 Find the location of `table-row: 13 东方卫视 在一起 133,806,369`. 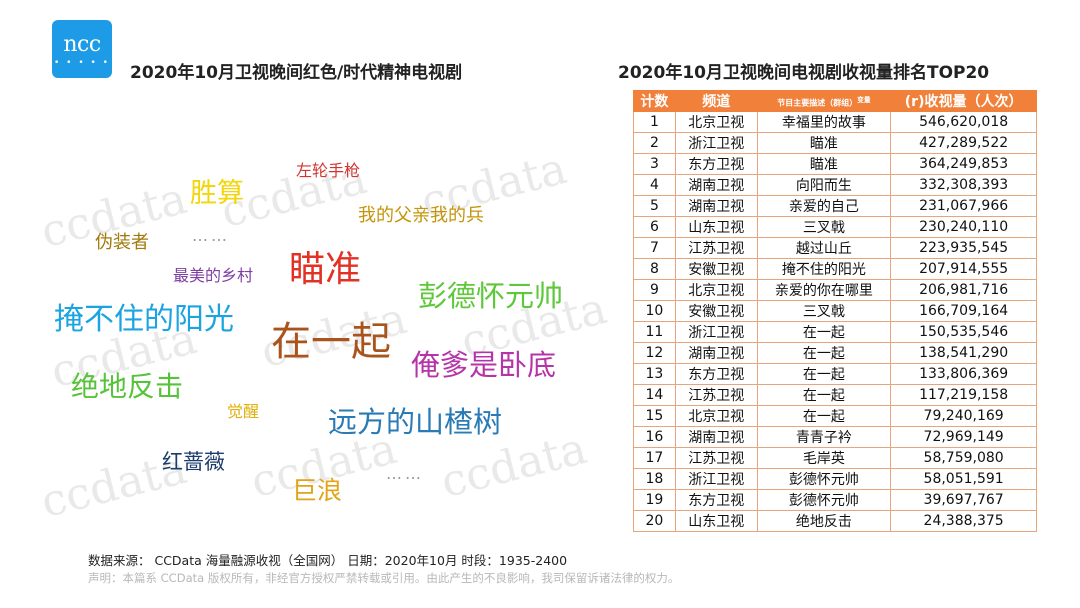

table-row: 13 东方卫视 在一起 133,806,369 is located at coordinates (835, 374).